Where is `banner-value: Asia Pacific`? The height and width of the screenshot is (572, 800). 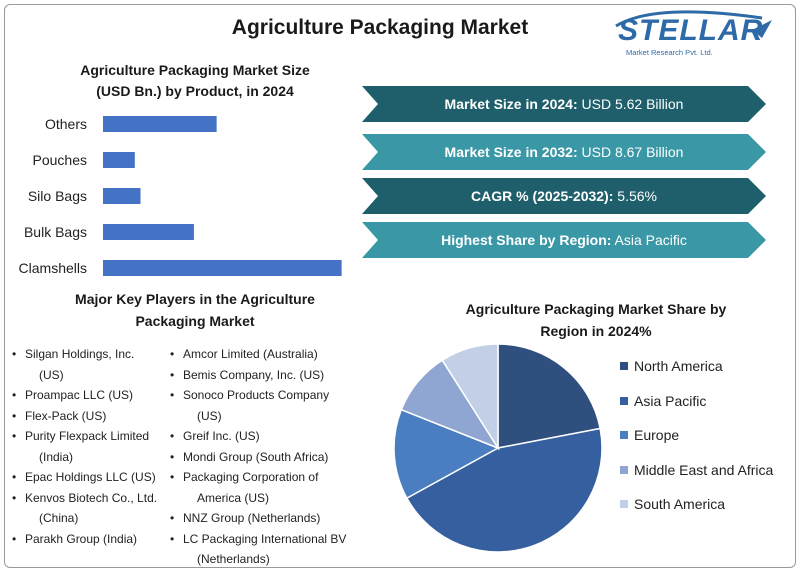 banner-value: Asia Pacific is located at coordinates (649, 240).